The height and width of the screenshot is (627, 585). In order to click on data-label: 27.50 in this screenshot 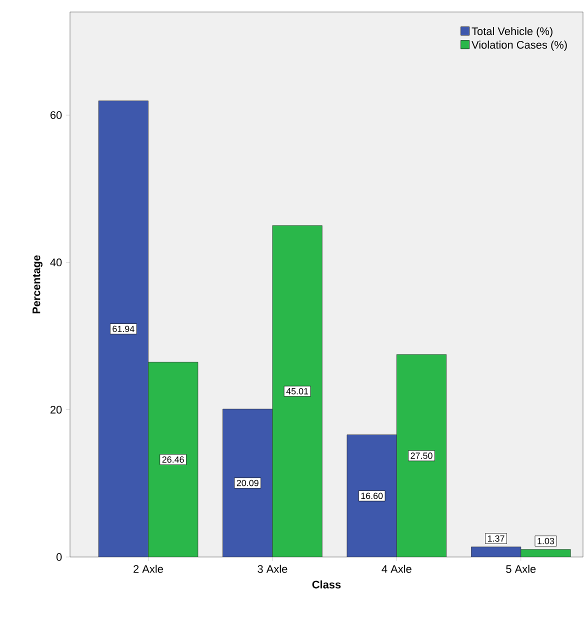, I will do `click(421, 455)`.